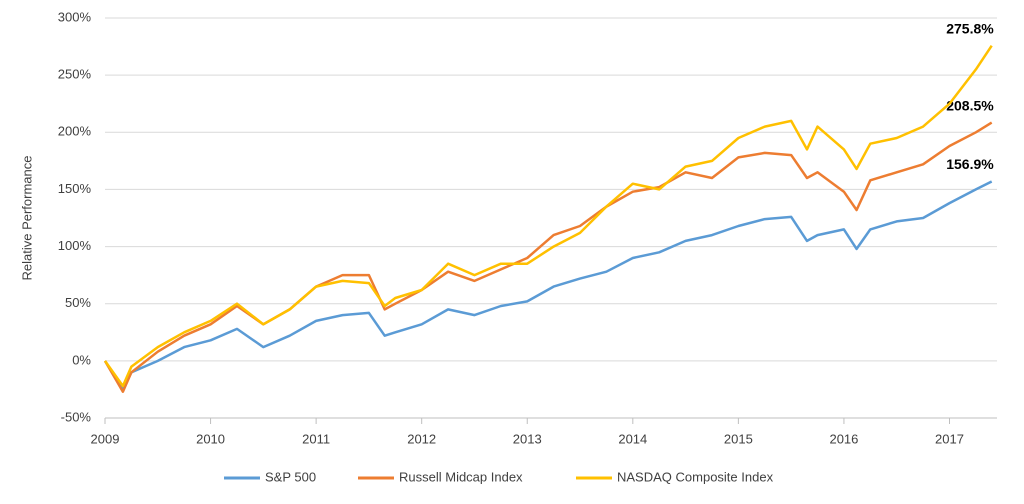 This screenshot has height=504, width=1024. I want to click on x-tick-label: 2017, so click(949, 438).